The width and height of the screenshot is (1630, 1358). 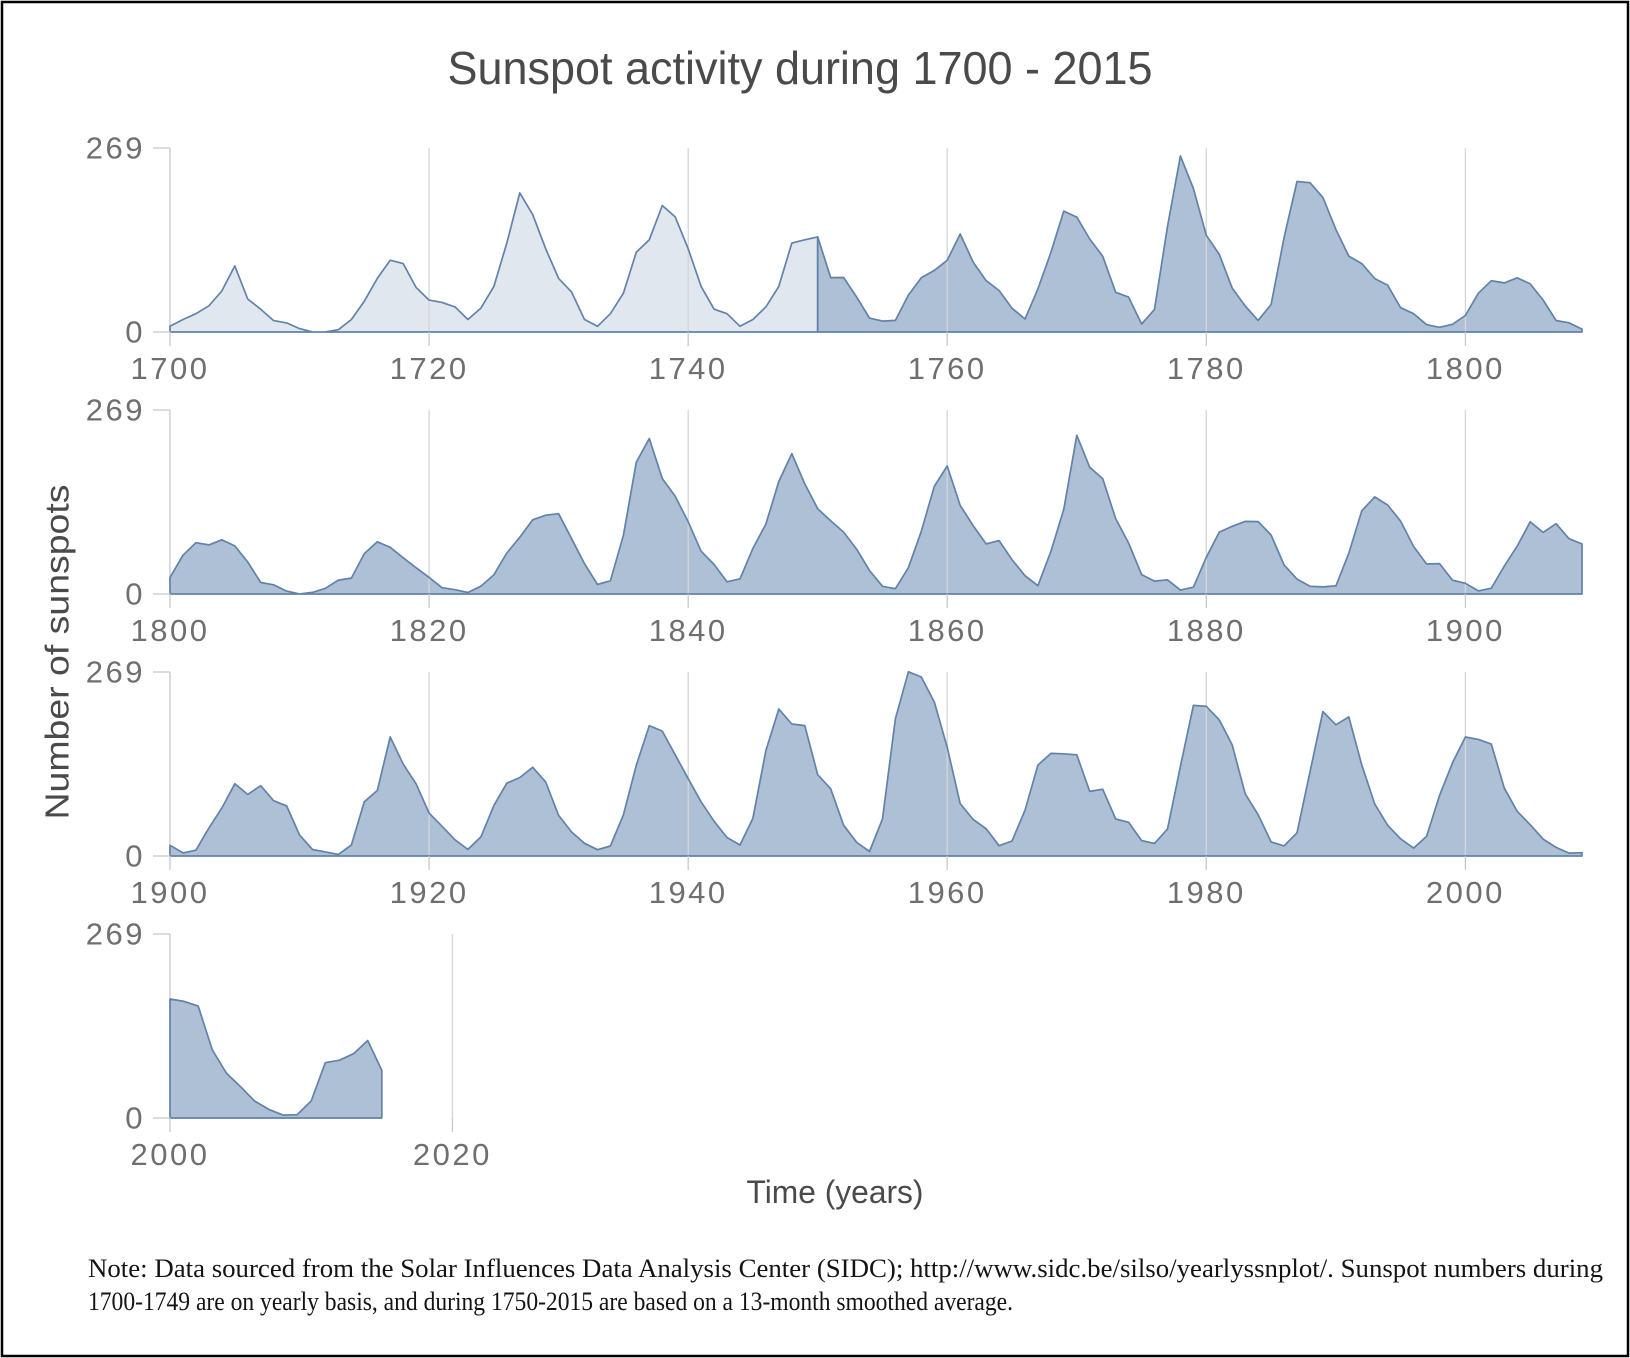 What do you see at coordinates (429, 630) in the screenshot?
I see `x-tick-label: 1820` at bounding box center [429, 630].